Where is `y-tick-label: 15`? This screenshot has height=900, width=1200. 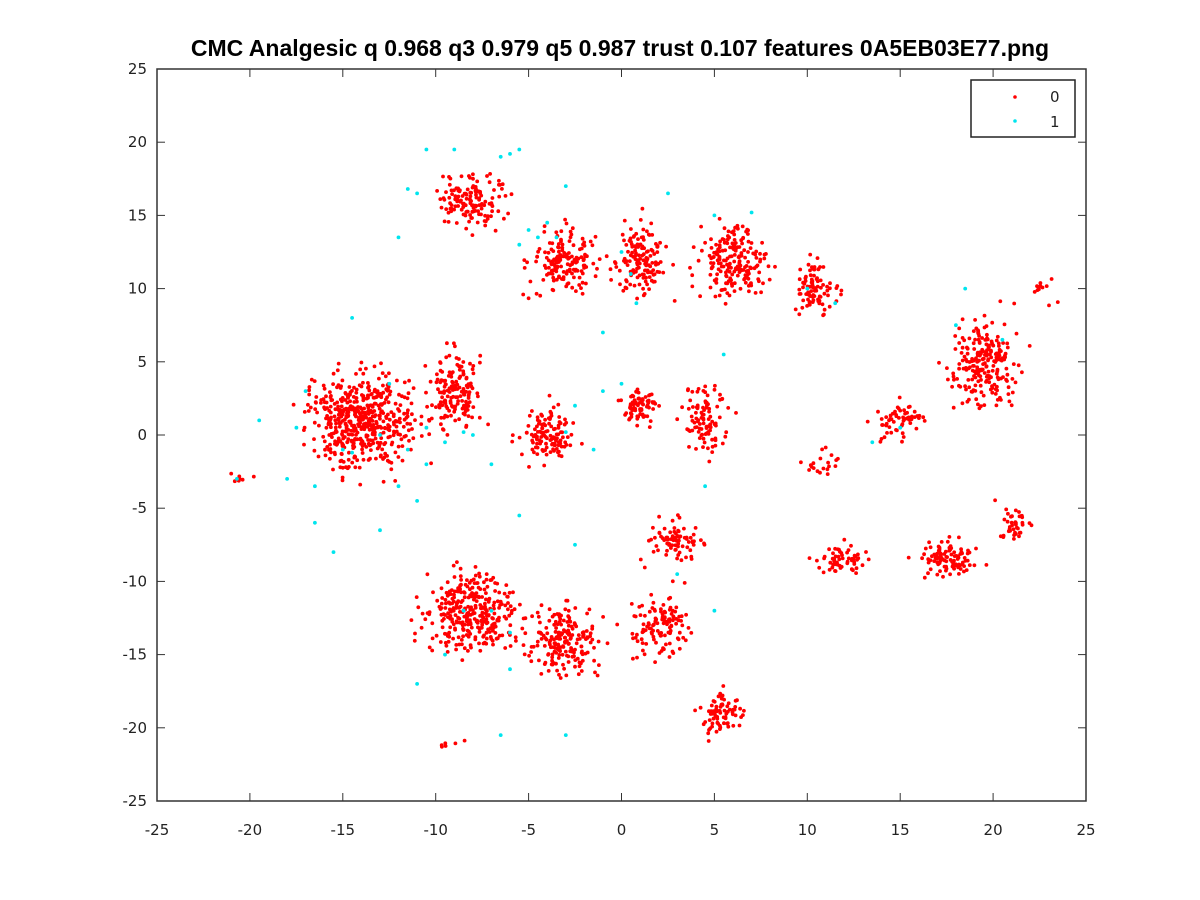 y-tick-label: 15 is located at coordinates (137, 215).